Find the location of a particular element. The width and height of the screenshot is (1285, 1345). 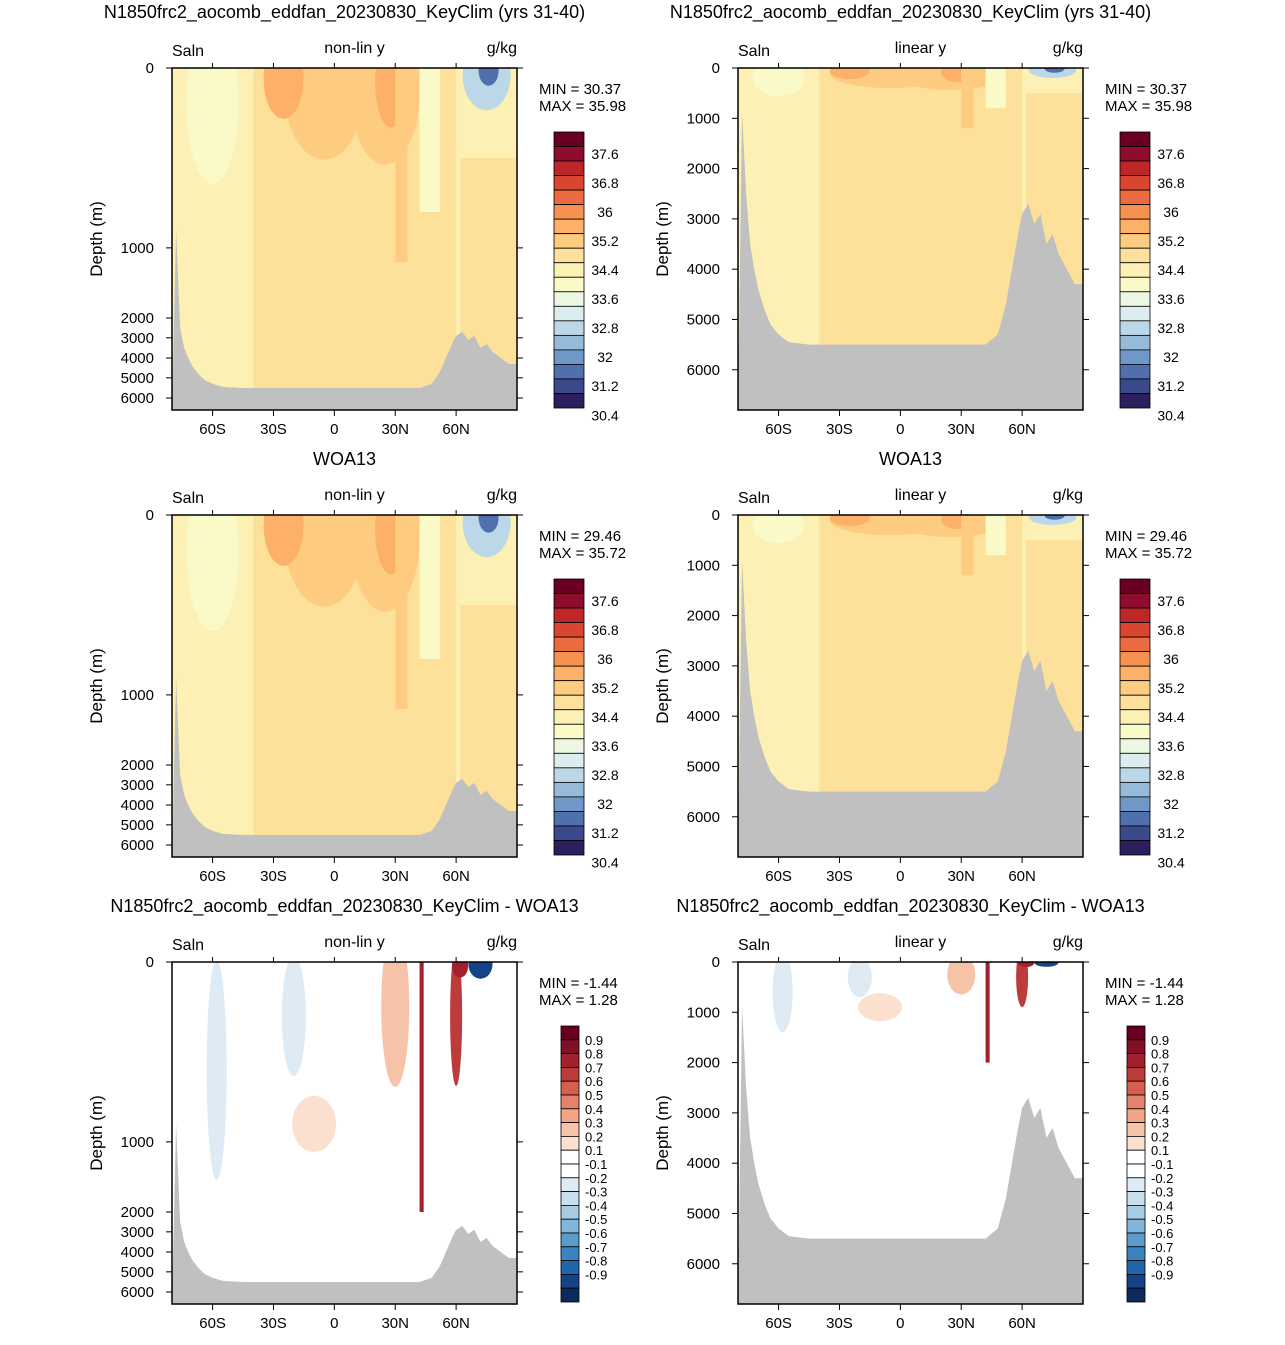

colorbar: 37.6 36.8 36 35.2 34.4 33.6 32.8 32 31.2 30.4 is located at coordinates (1152, 277).